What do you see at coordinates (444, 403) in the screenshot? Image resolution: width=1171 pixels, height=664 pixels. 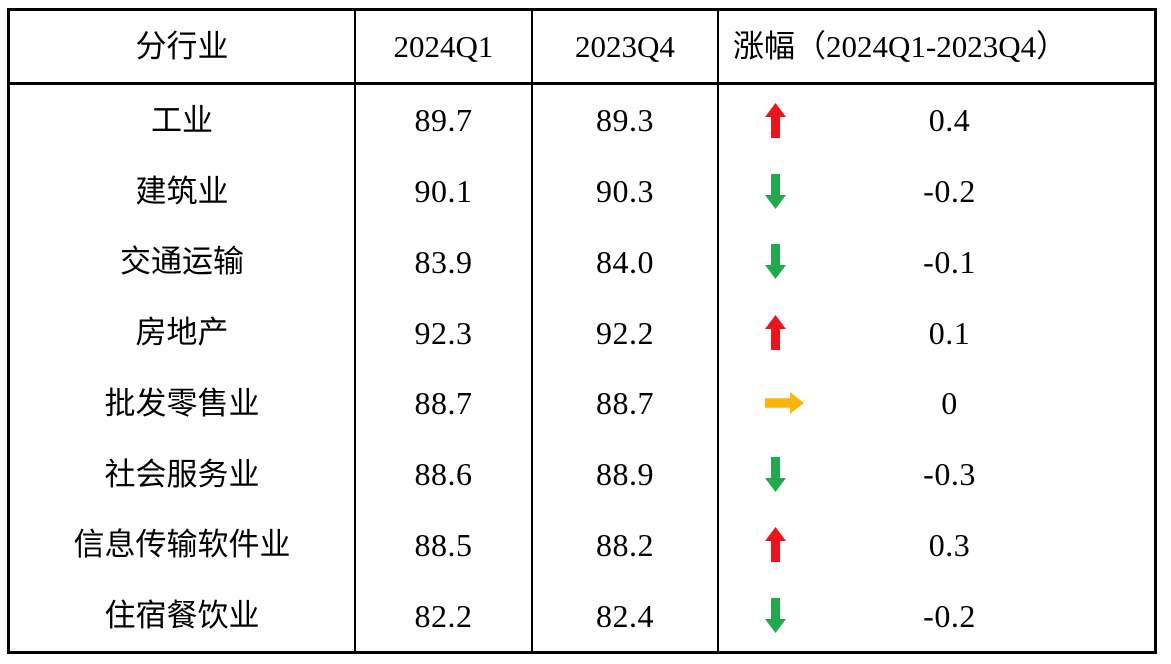 I see `value-2024q1: 88.7` at bounding box center [444, 403].